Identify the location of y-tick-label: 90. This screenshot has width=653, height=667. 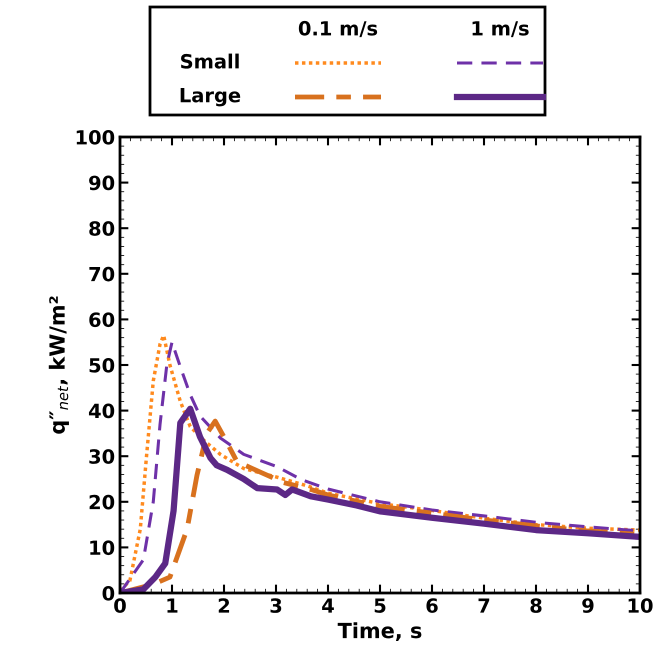
(101, 183).